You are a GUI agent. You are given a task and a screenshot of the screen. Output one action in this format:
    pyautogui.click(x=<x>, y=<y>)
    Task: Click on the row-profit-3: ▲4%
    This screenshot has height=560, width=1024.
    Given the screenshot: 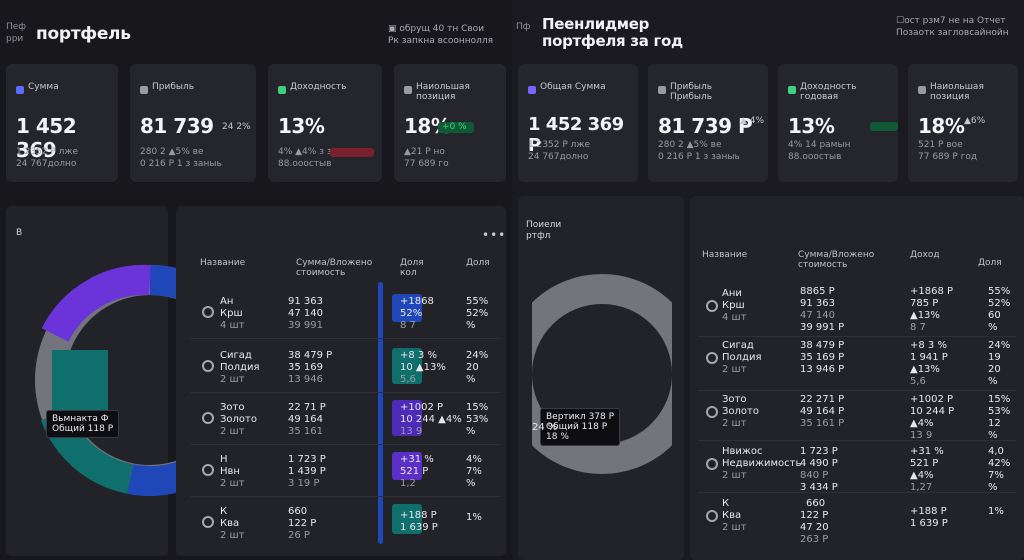 What is the action you would take?
    pyautogui.click(x=922, y=423)
    